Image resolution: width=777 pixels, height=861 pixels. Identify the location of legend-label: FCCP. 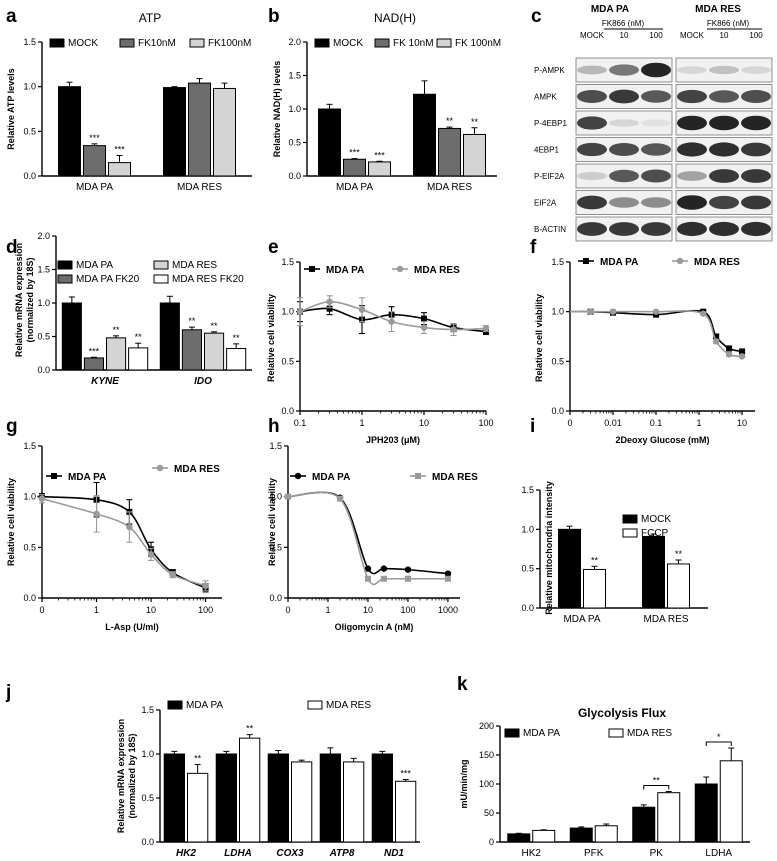
(655, 533).